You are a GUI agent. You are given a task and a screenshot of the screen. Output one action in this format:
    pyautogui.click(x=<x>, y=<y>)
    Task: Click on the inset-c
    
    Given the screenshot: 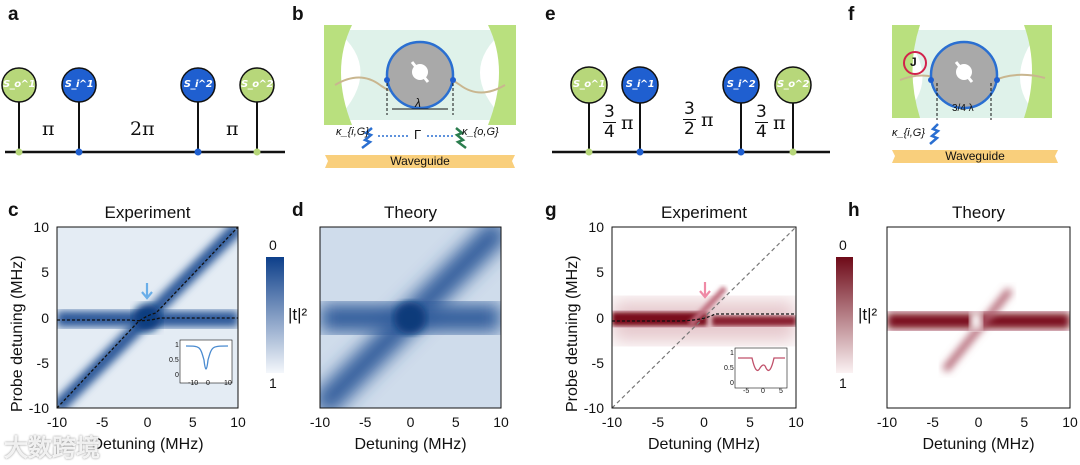 What is the action you would take?
    pyautogui.click(x=206, y=361)
    